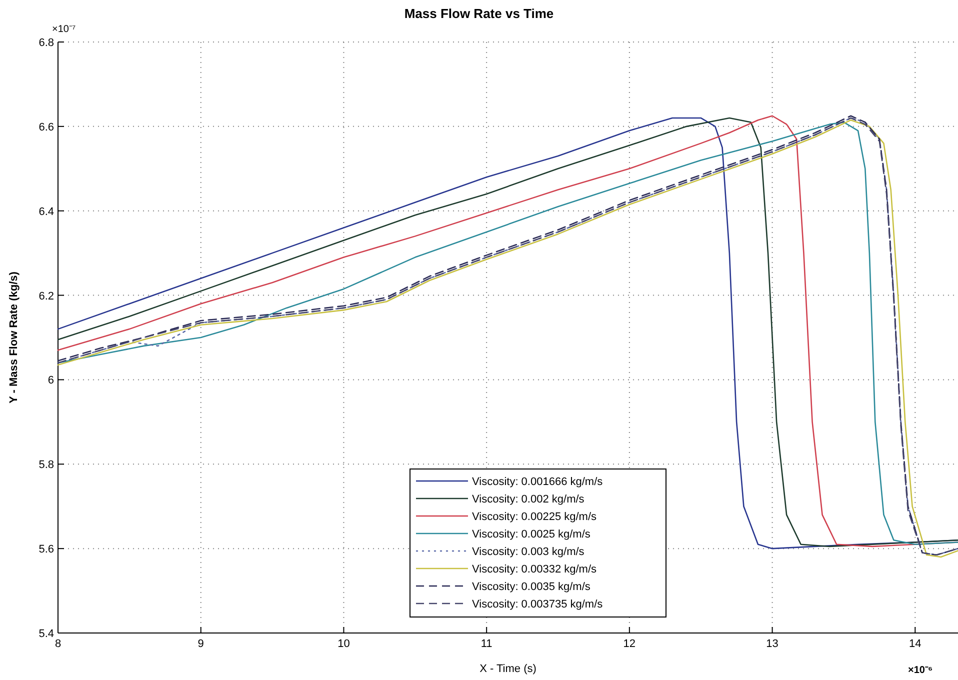 The width and height of the screenshot is (958, 680). What do you see at coordinates (46, 296) in the screenshot?
I see `y-tick-label: 6.2` at bounding box center [46, 296].